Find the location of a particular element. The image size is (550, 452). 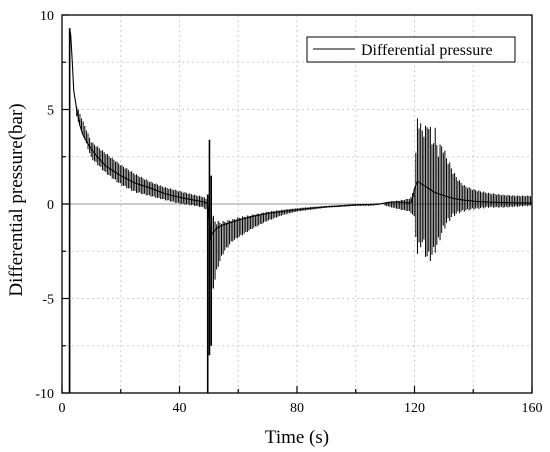

y-tick-label: 10 is located at coordinates (47, 16).